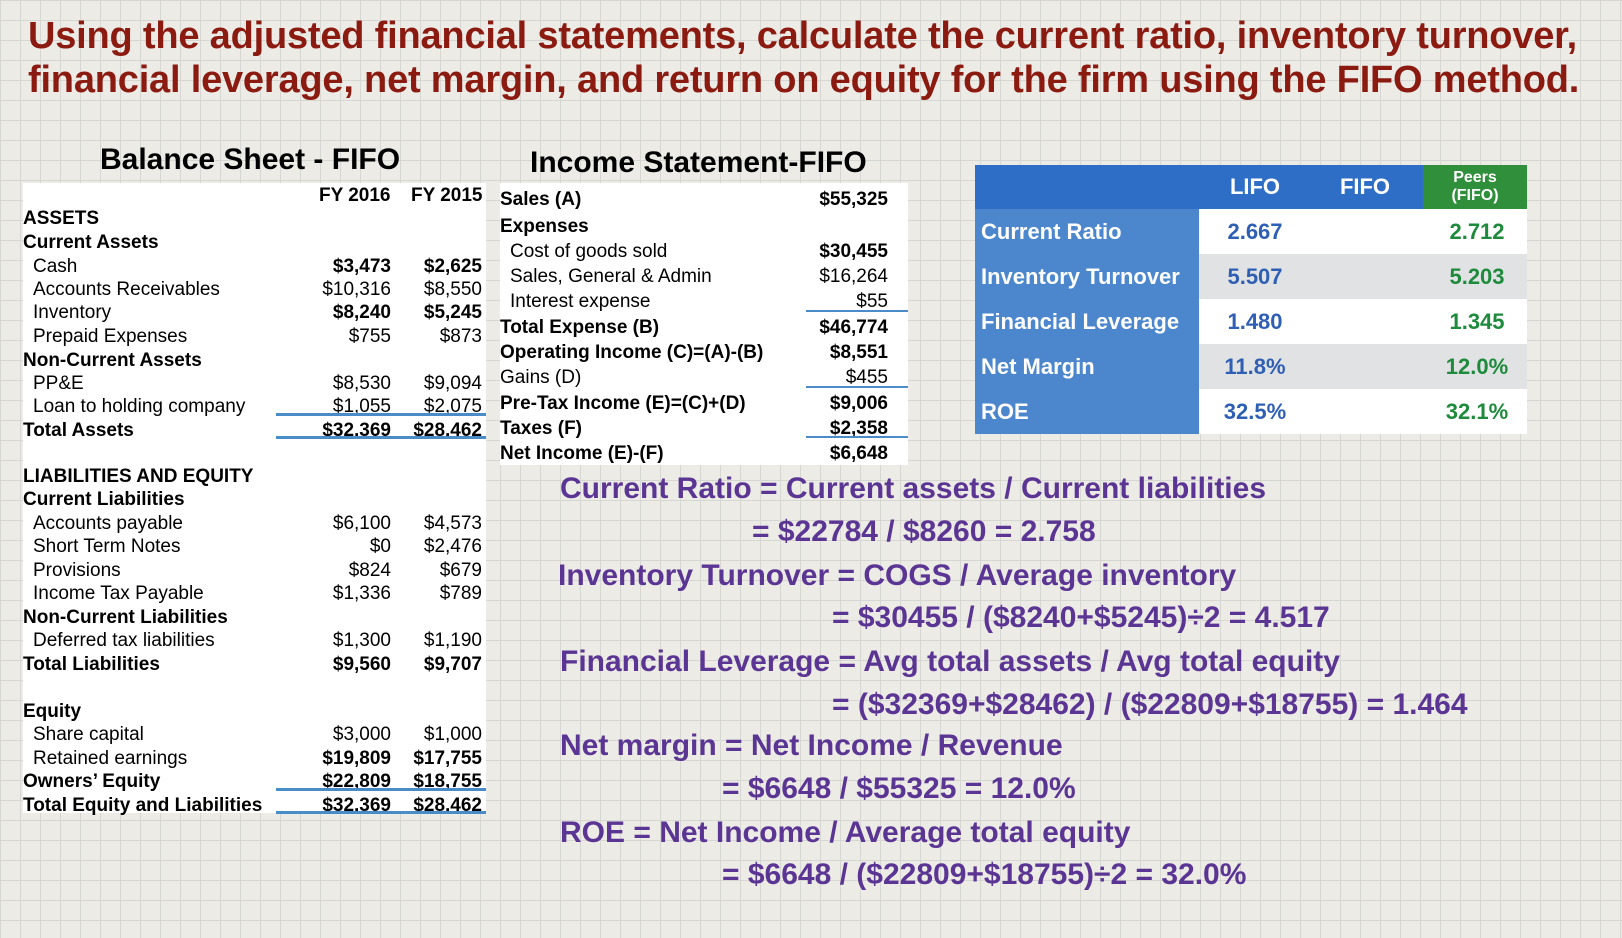  What do you see at coordinates (1255, 276) in the screenshot?
I see `lifo-value: 5.507` at bounding box center [1255, 276].